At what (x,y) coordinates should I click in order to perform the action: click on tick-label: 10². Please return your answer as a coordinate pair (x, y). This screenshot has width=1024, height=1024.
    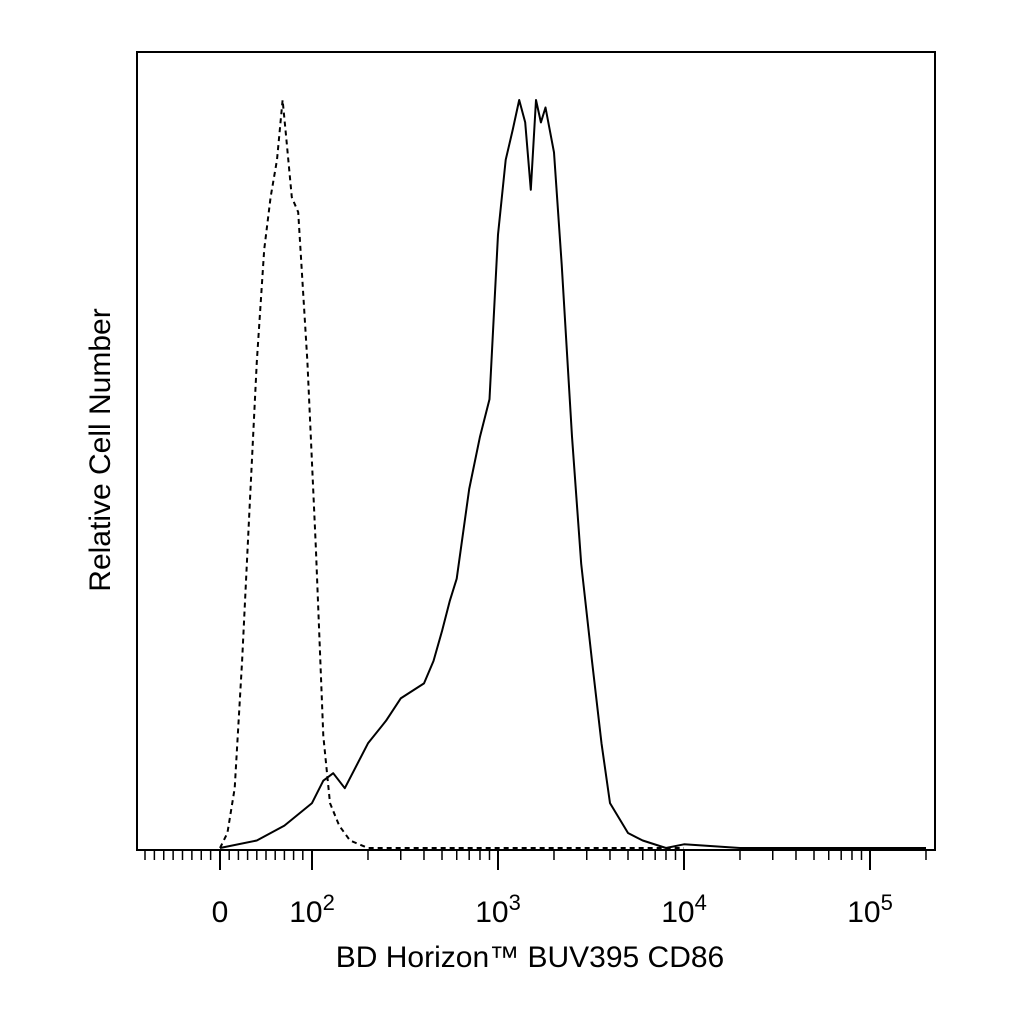
    Looking at the image, I should click on (312, 909).